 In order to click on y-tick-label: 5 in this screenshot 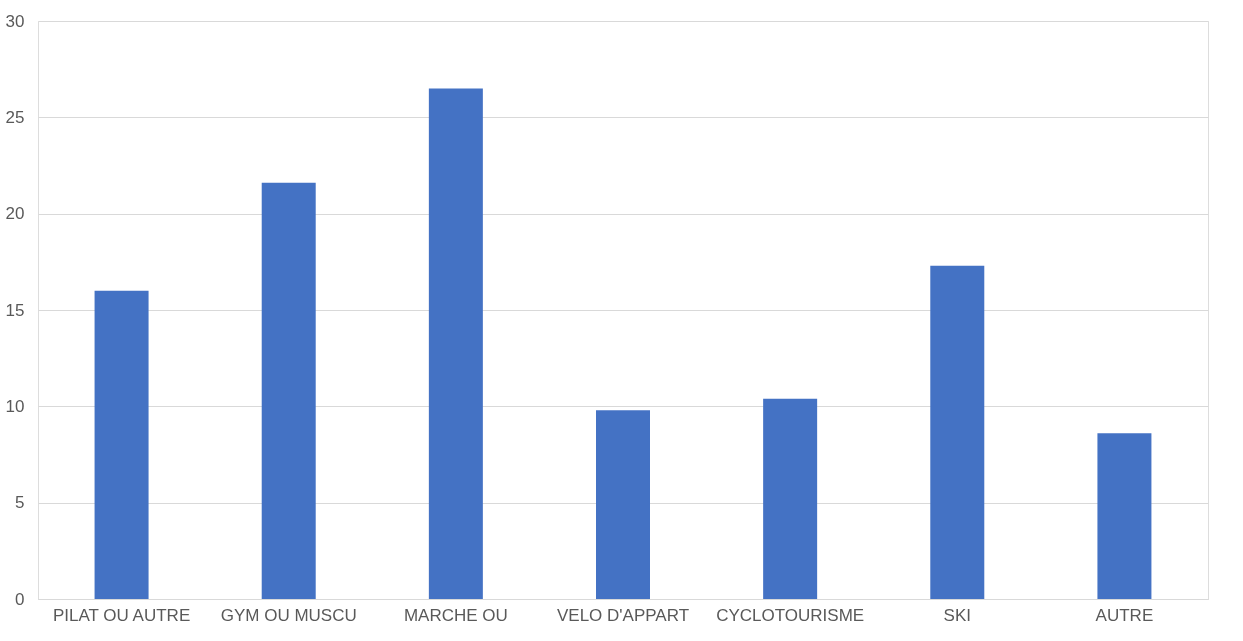, I will do `click(20, 503)`.